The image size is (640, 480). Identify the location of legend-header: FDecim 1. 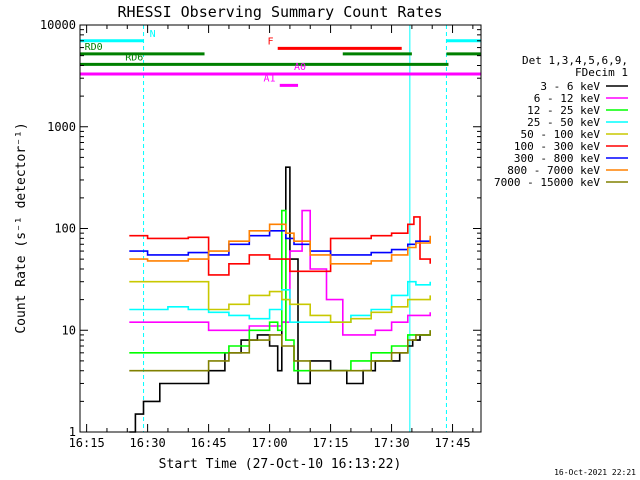
(601, 72).